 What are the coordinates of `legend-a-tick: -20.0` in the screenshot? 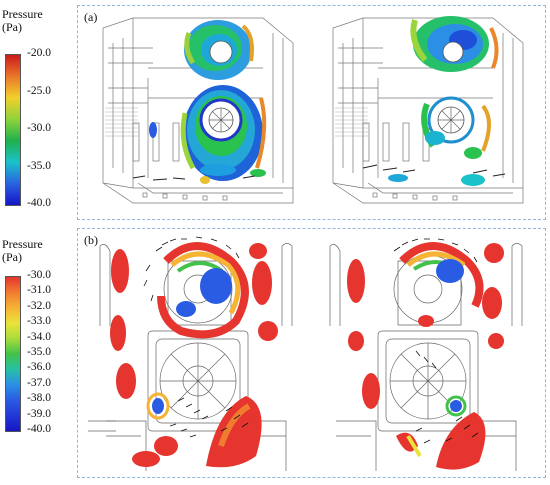 It's located at (39, 53).